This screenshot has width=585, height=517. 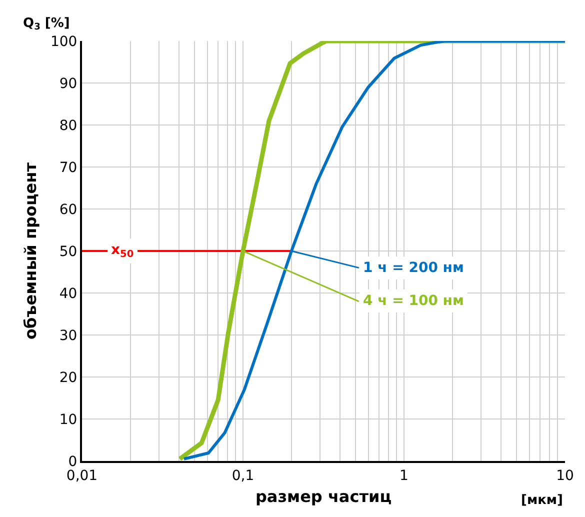 What do you see at coordinates (68, 252) in the screenshot?
I see `y-tick-label: 50` at bounding box center [68, 252].